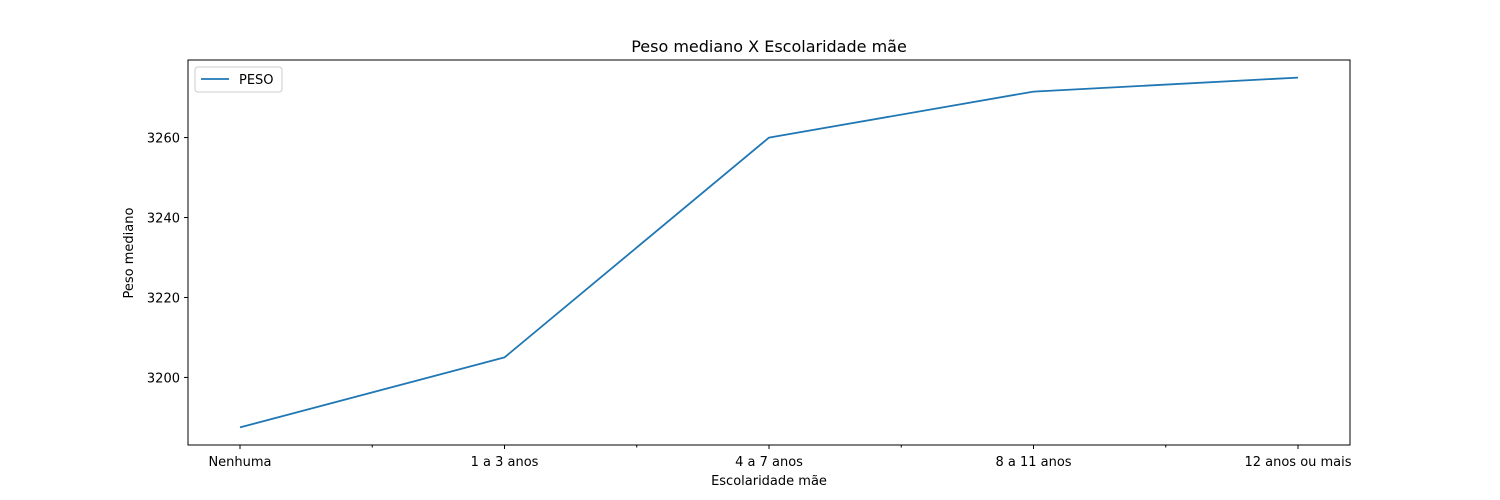  I want to click on y-tick-label: 3240, so click(163, 219).